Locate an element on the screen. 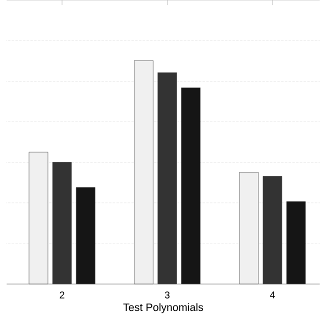 This screenshot has height=316, width=320. x-axis-title: Test Polynomials is located at coordinates (163, 307).